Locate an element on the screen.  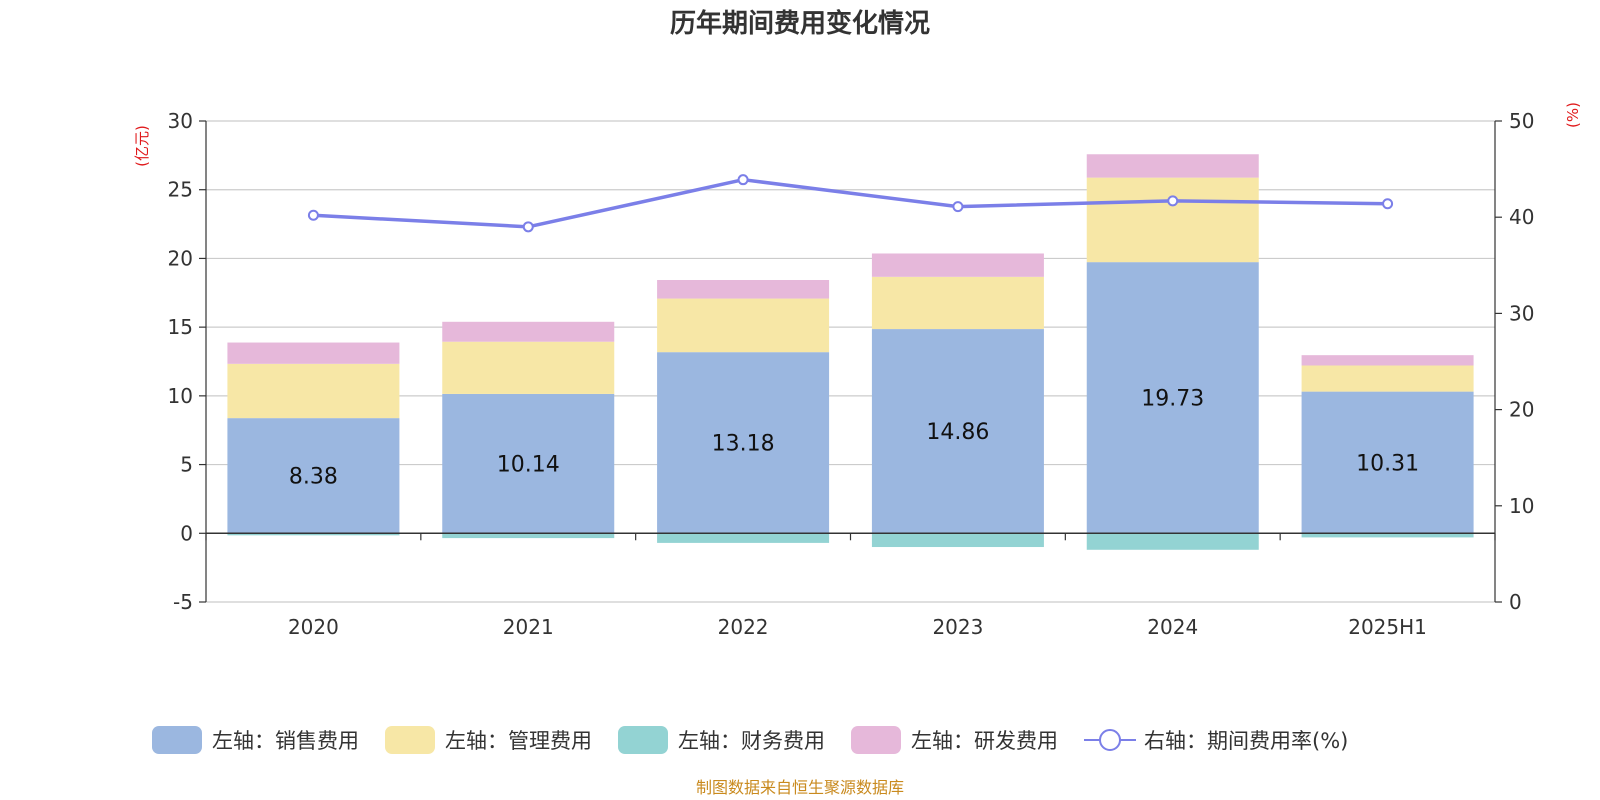
left-axis-unit: (亿元) is located at coordinates (142, 146).